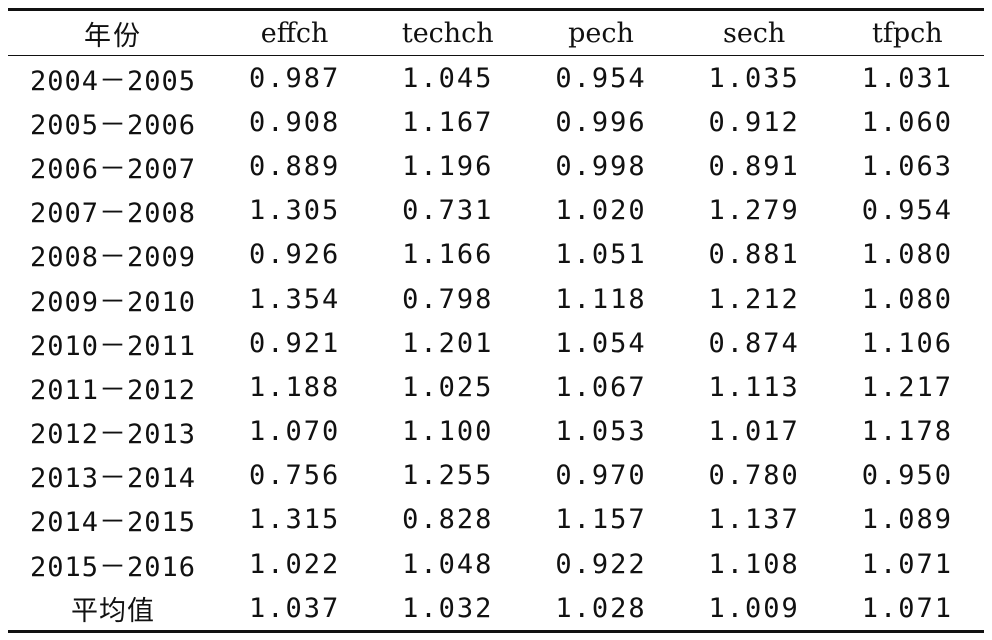 This screenshot has width=992, height=640. What do you see at coordinates (754, 520) in the screenshot?
I see `cell-sech: 1.137` at bounding box center [754, 520].